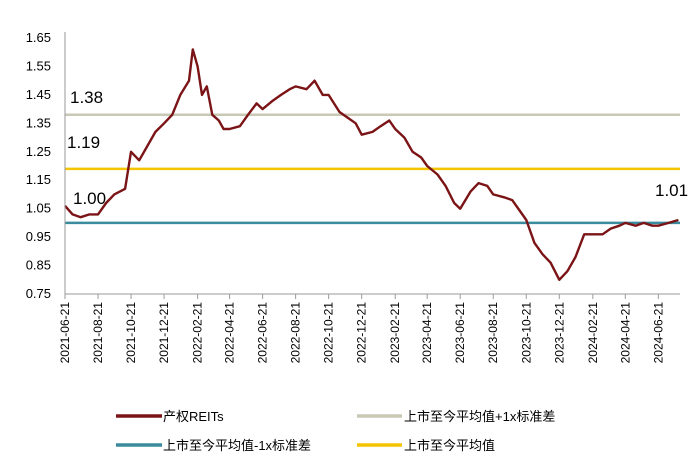  Describe the element at coordinates (131, 333) in the screenshot. I see `x-tick-label: 2021-10-21` at that location.